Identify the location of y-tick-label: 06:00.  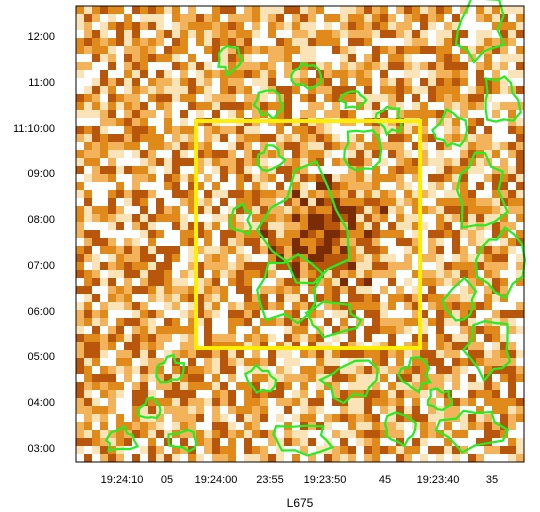
(41, 312).